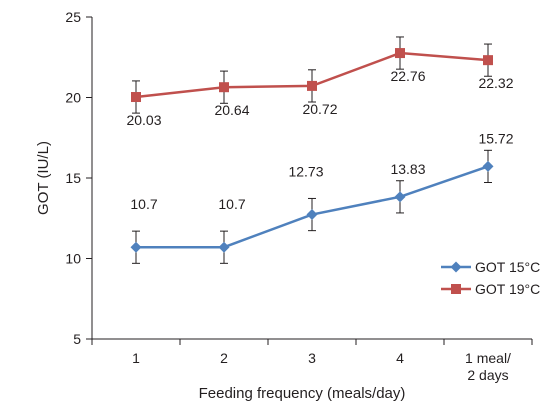  I want to click on y-tick-label: 25, so click(73, 17).